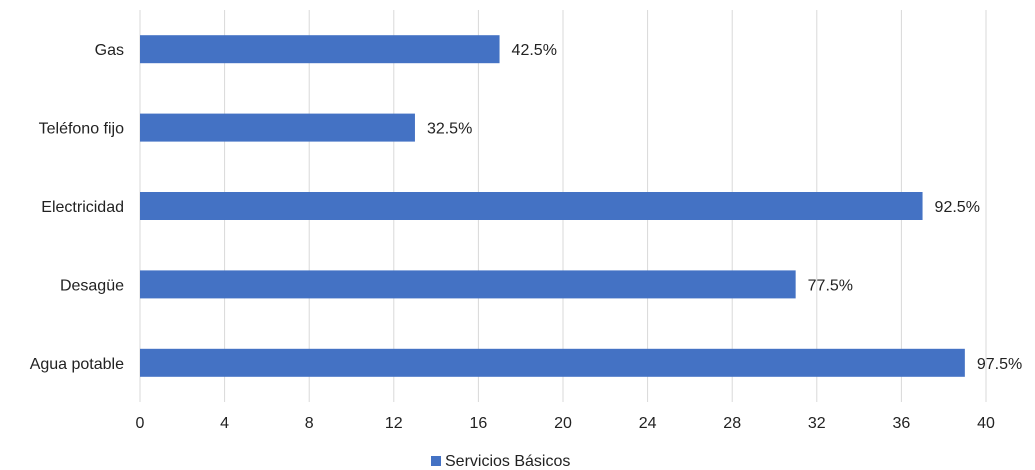 The image size is (1035, 470). I want to click on category-label: Gas, so click(109, 50).